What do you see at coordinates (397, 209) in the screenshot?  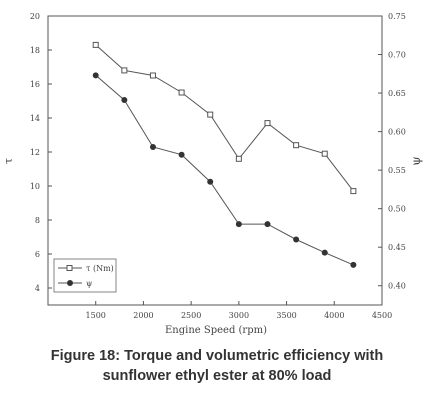 I see `right-tick-label: 0.50` at bounding box center [397, 209].